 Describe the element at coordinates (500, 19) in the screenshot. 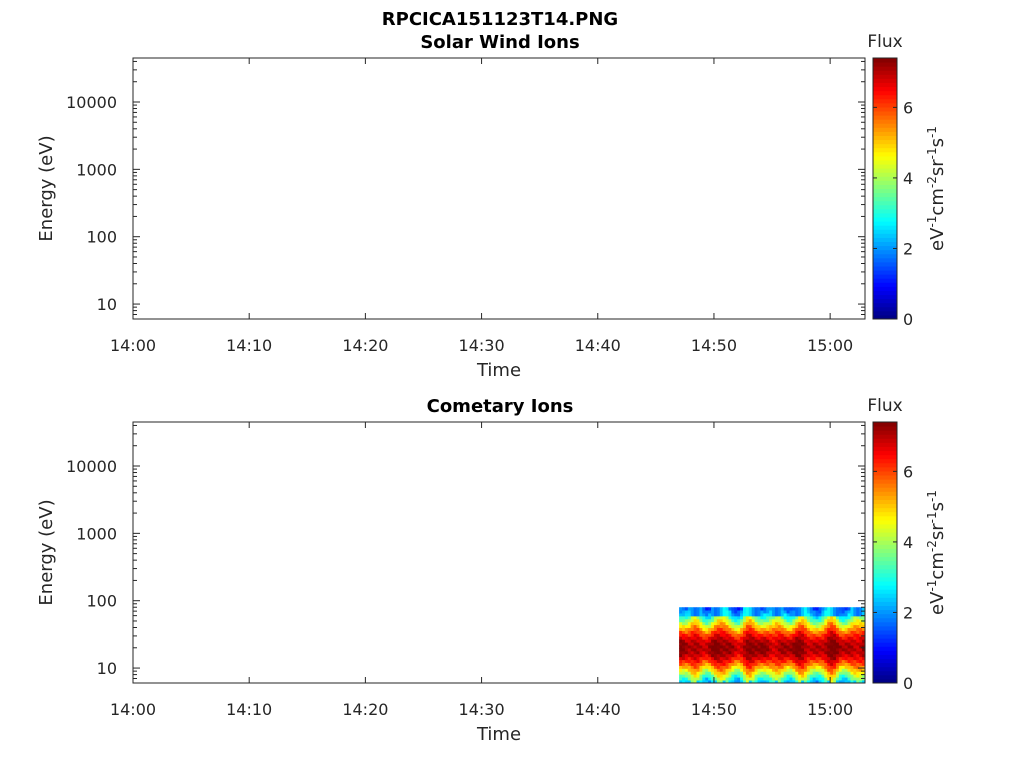

I see `figure-title: RPCICA151123T14.PNG` at that location.